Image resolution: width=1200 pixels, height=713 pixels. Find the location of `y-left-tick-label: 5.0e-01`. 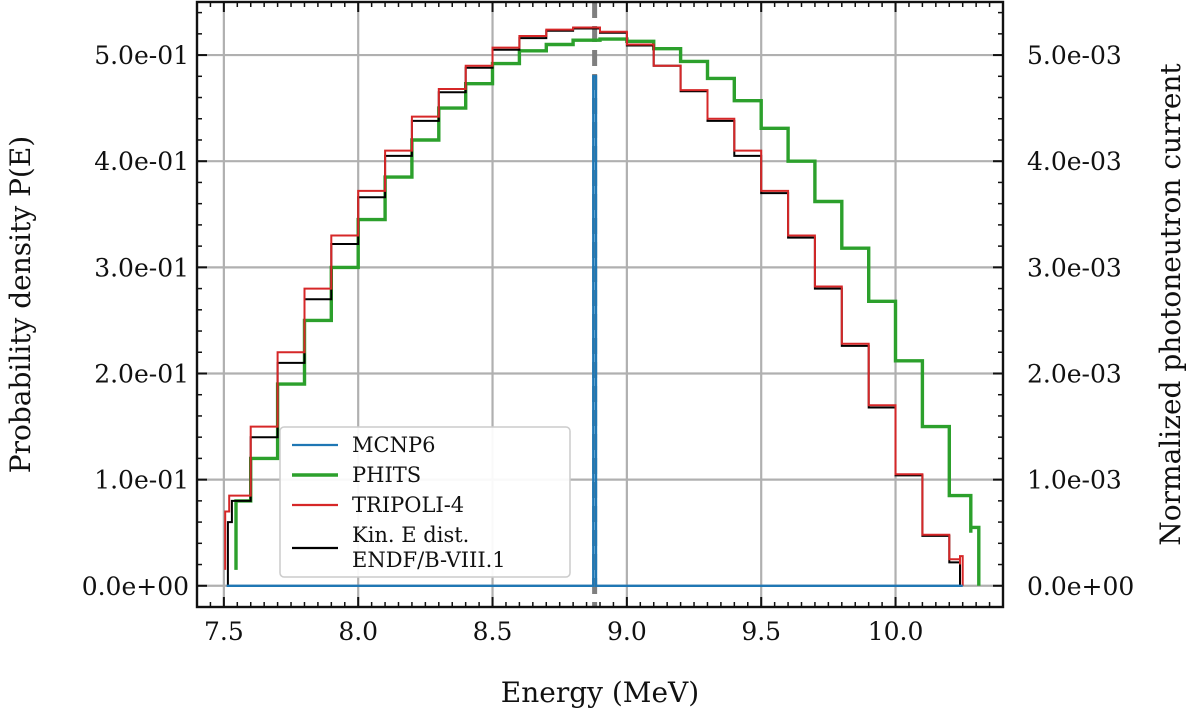

y-left-tick-label: 5.0e-01 is located at coordinates (141, 55).